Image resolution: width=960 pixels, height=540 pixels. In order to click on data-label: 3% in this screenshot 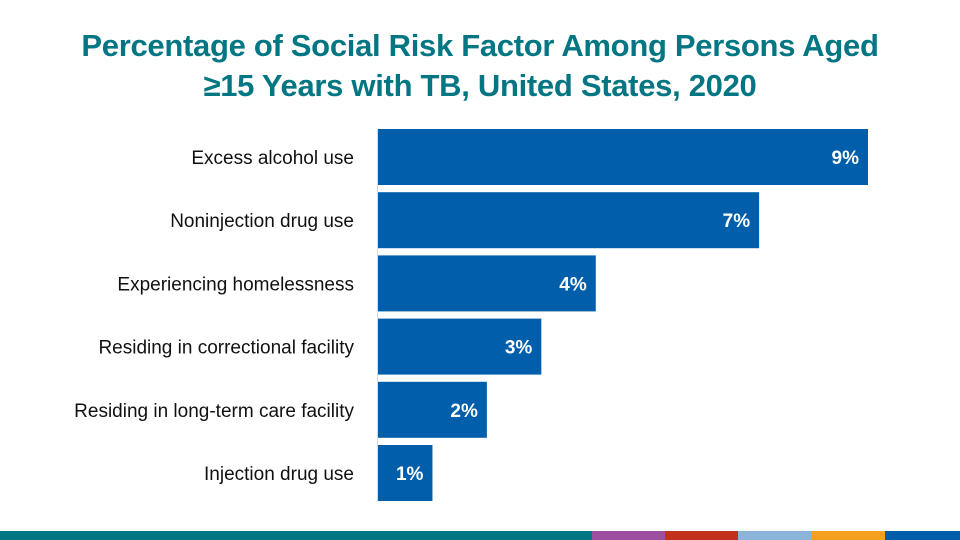, I will do `click(519, 348)`.